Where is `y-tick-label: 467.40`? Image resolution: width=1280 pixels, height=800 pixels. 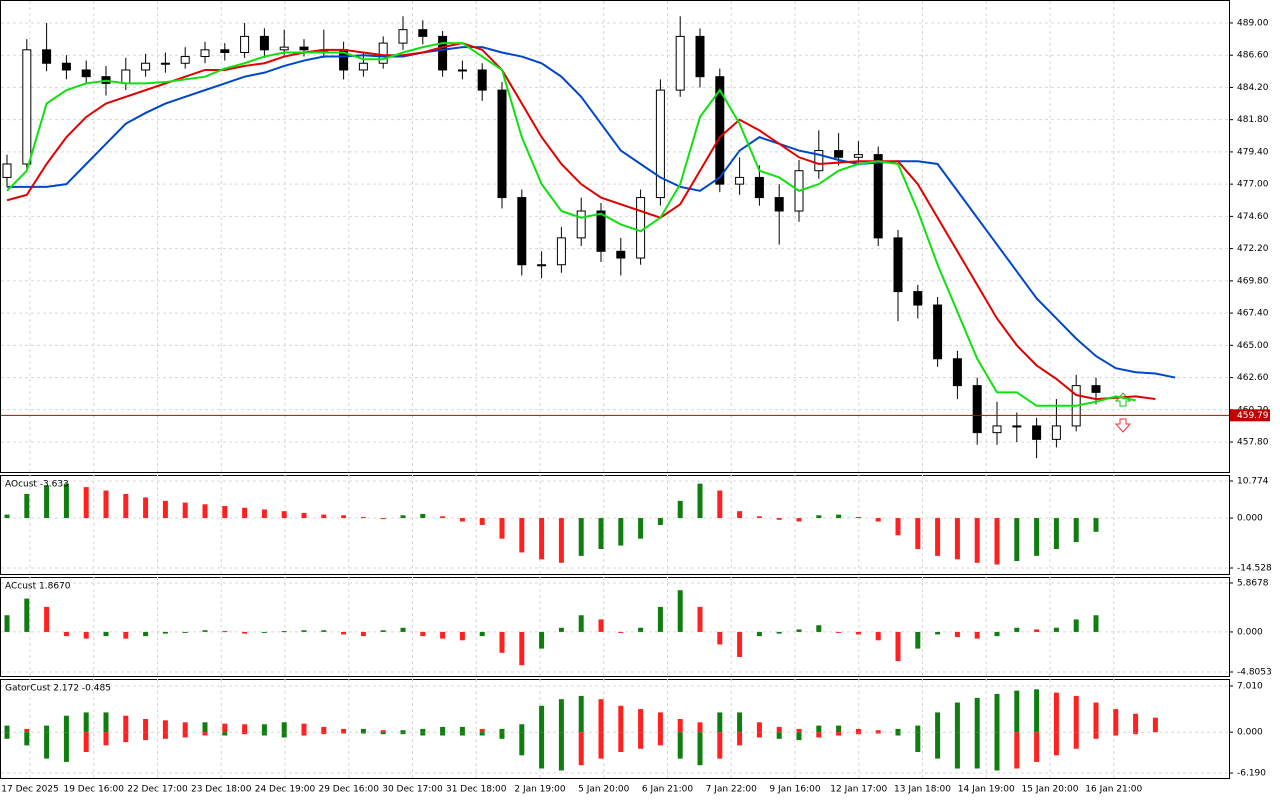
y-tick-label: 467.40 is located at coordinates (1253, 314).